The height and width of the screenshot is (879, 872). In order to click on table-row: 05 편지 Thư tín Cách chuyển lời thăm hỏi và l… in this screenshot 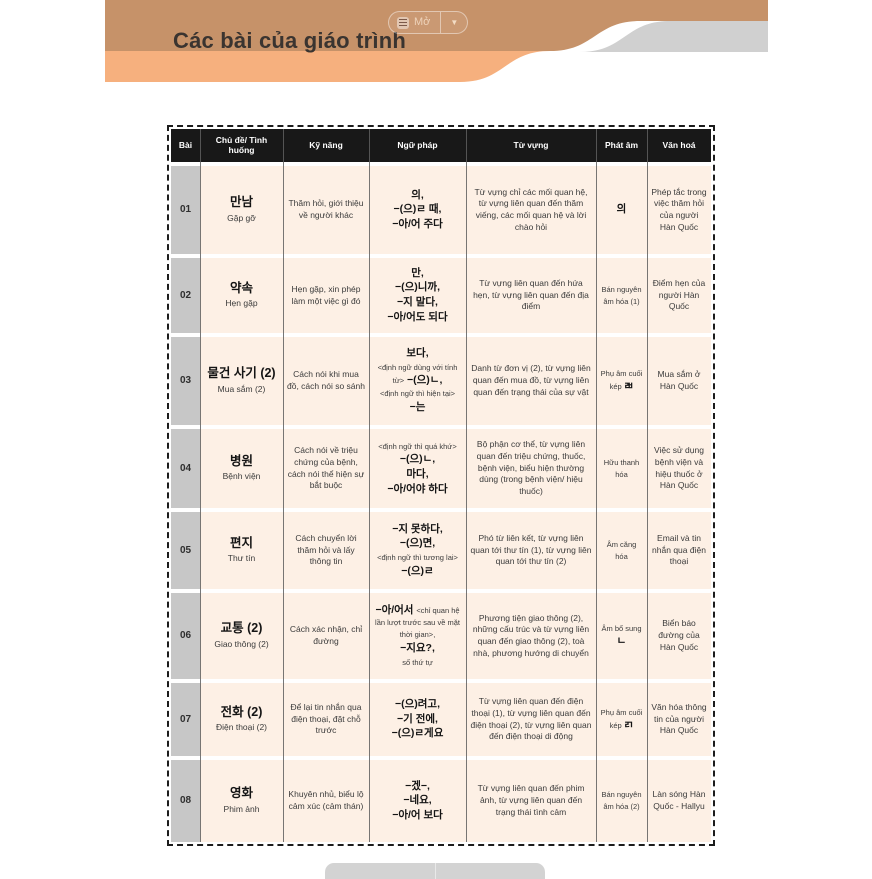, I will do `click(441, 550)`.